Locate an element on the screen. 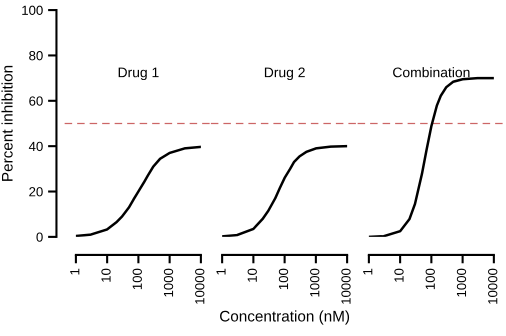 This screenshot has height=336, width=506. text: Drug 1 is located at coordinates (138, 74).